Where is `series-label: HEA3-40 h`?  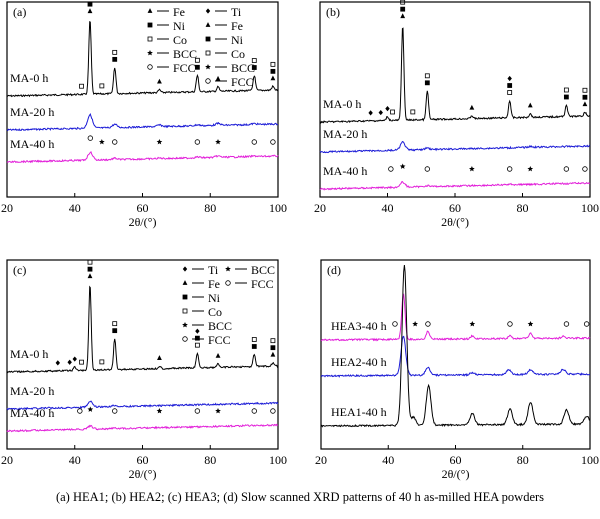 series-label: HEA3-40 h is located at coordinates (359, 326).